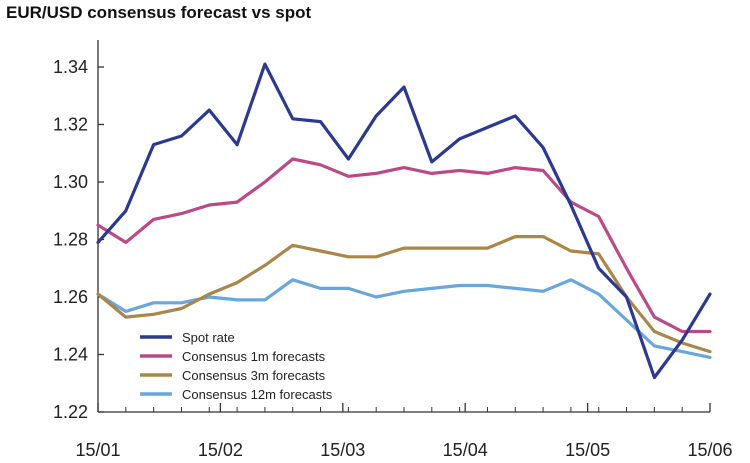 The image size is (750, 463). Describe the element at coordinates (465, 450) in the screenshot. I see `x-tick-label: 15/04` at that location.